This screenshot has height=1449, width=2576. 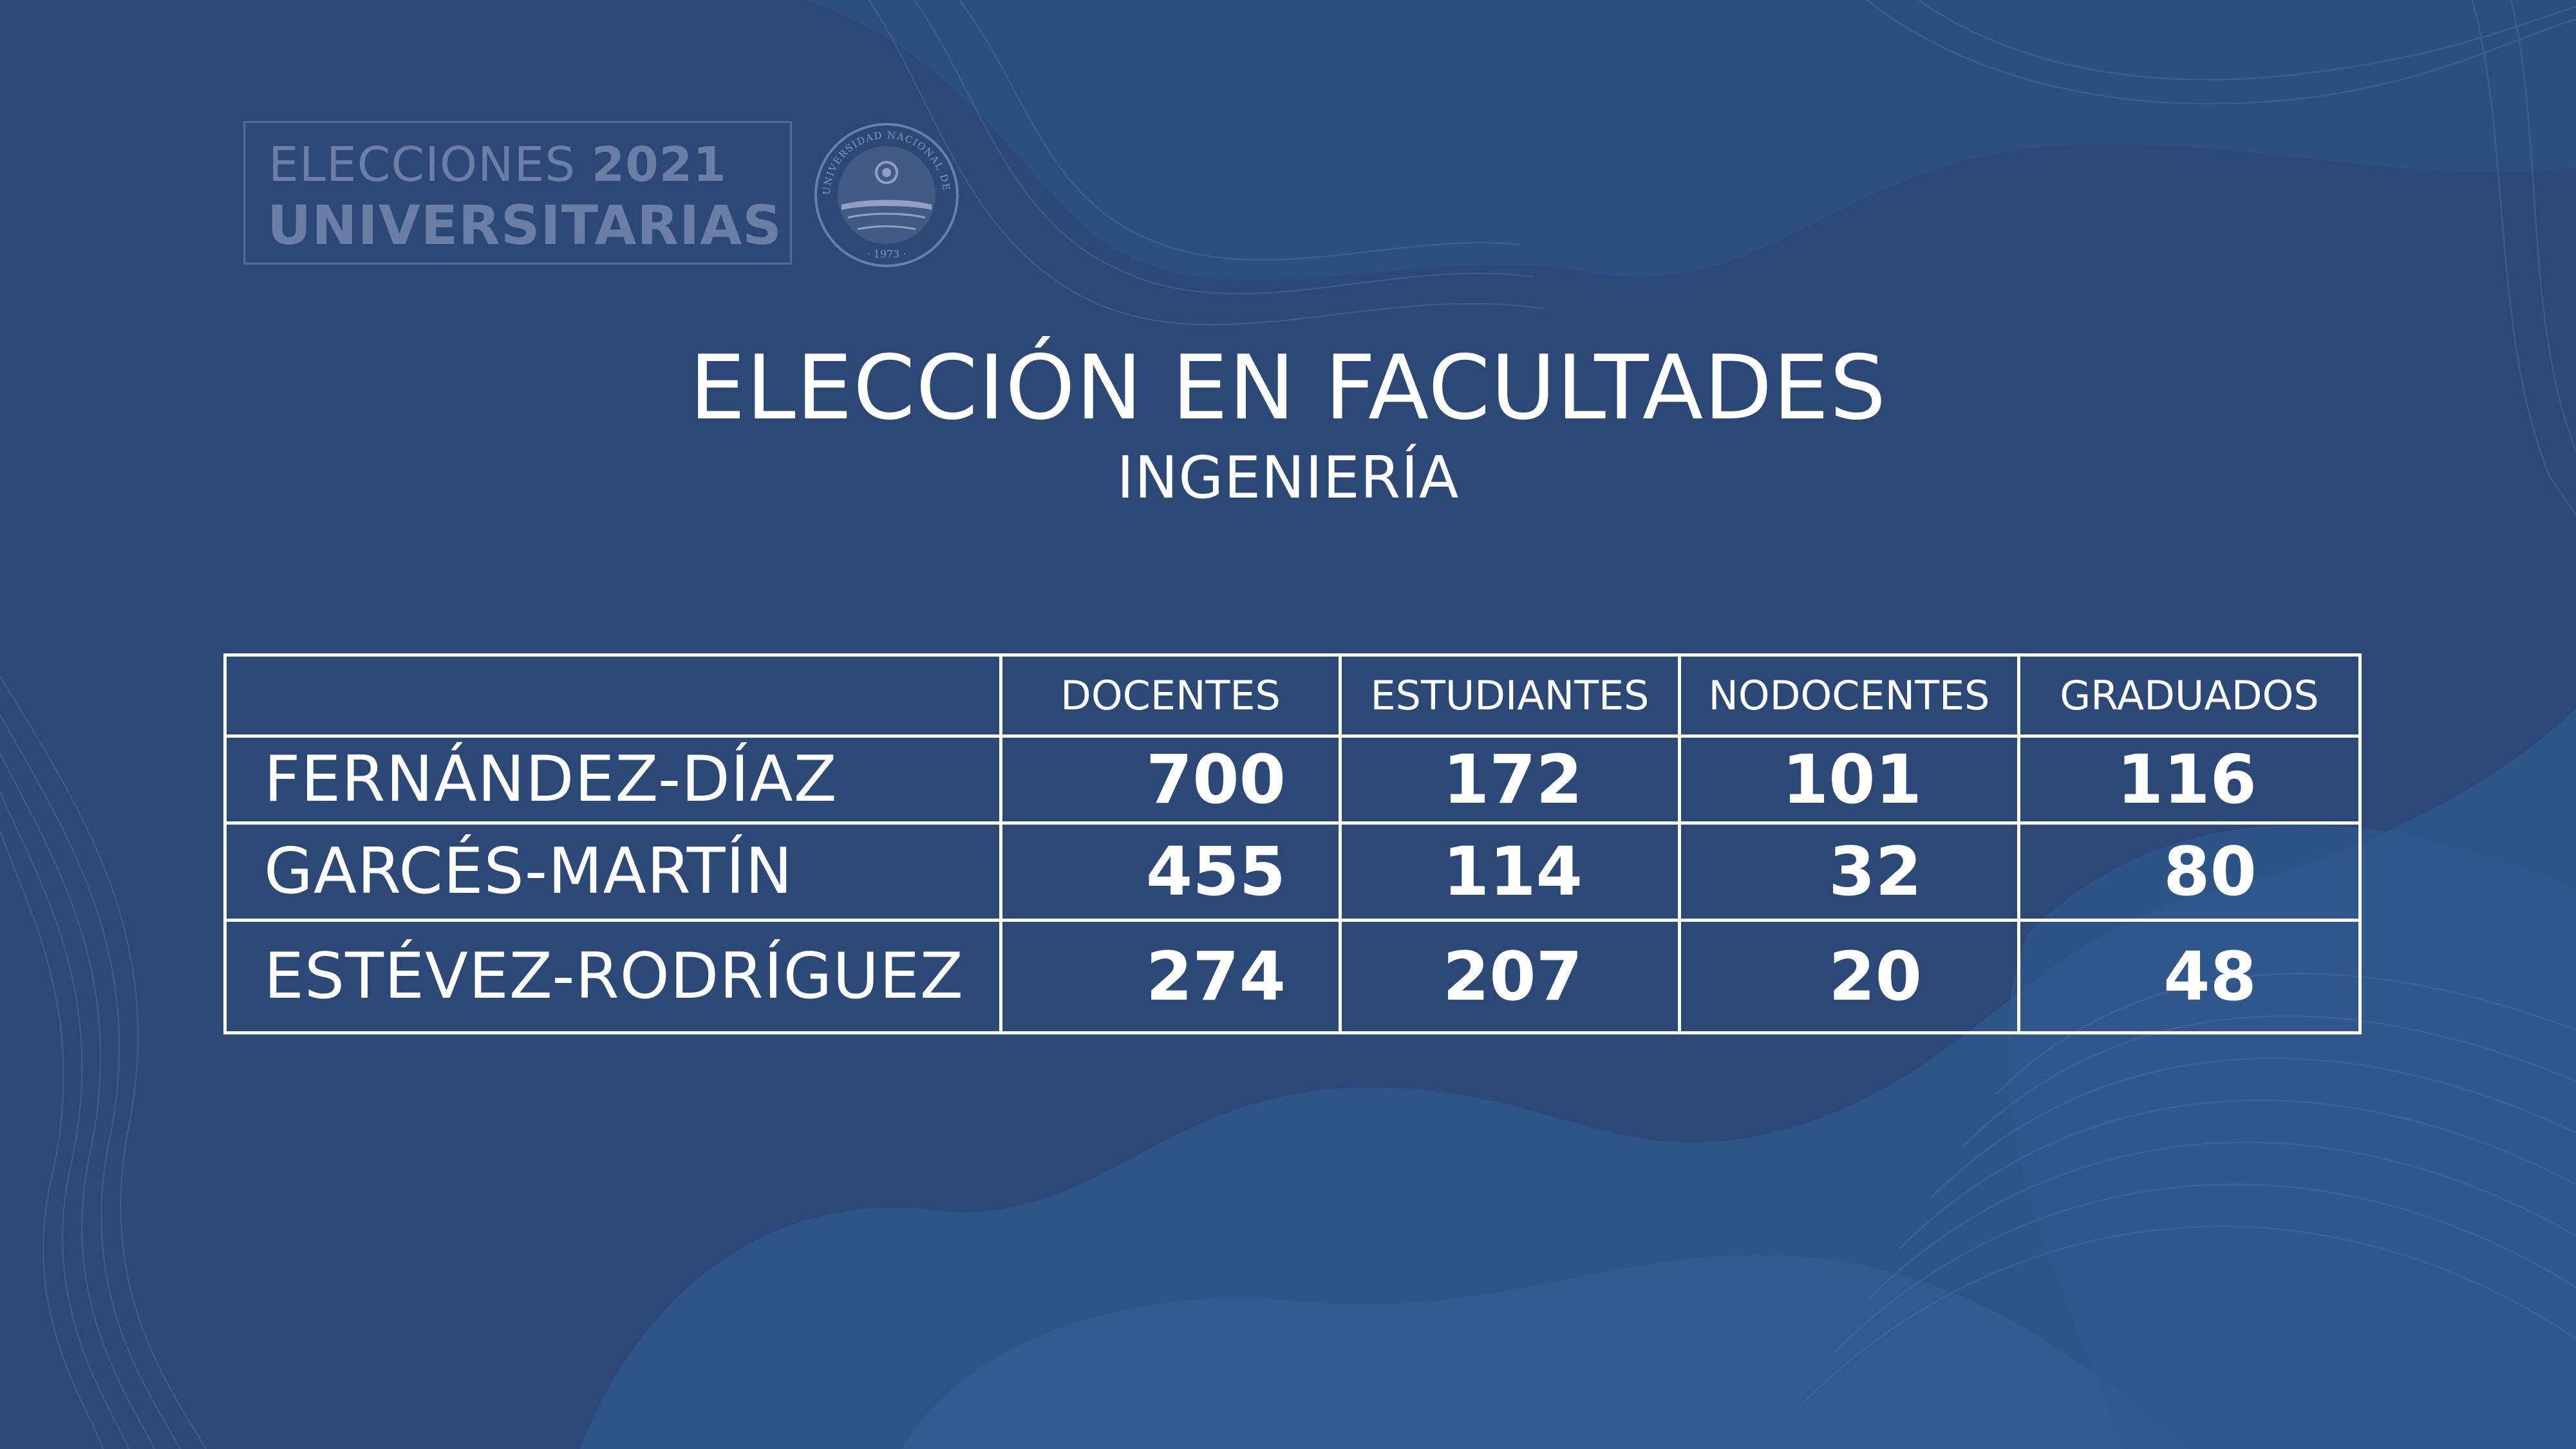 I want to click on header-docentes: DOCENTES, so click(x=1170, y=695).